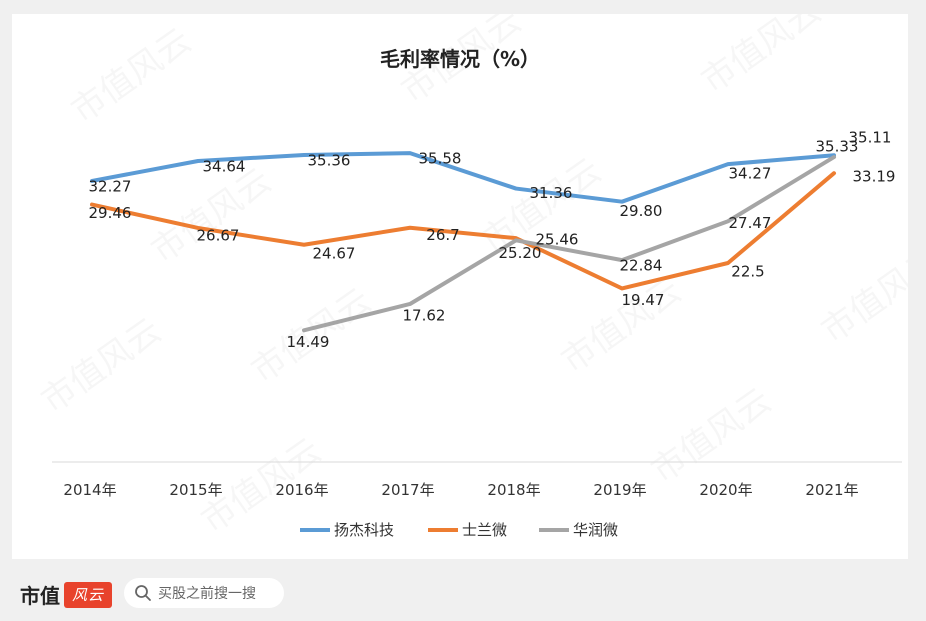 The width and height of the screenshot is (926, 621). Describe the element at coordinates (207, 594) in the screenshot. I see `search-placeholder: 买股之前搜一搜` at that location.